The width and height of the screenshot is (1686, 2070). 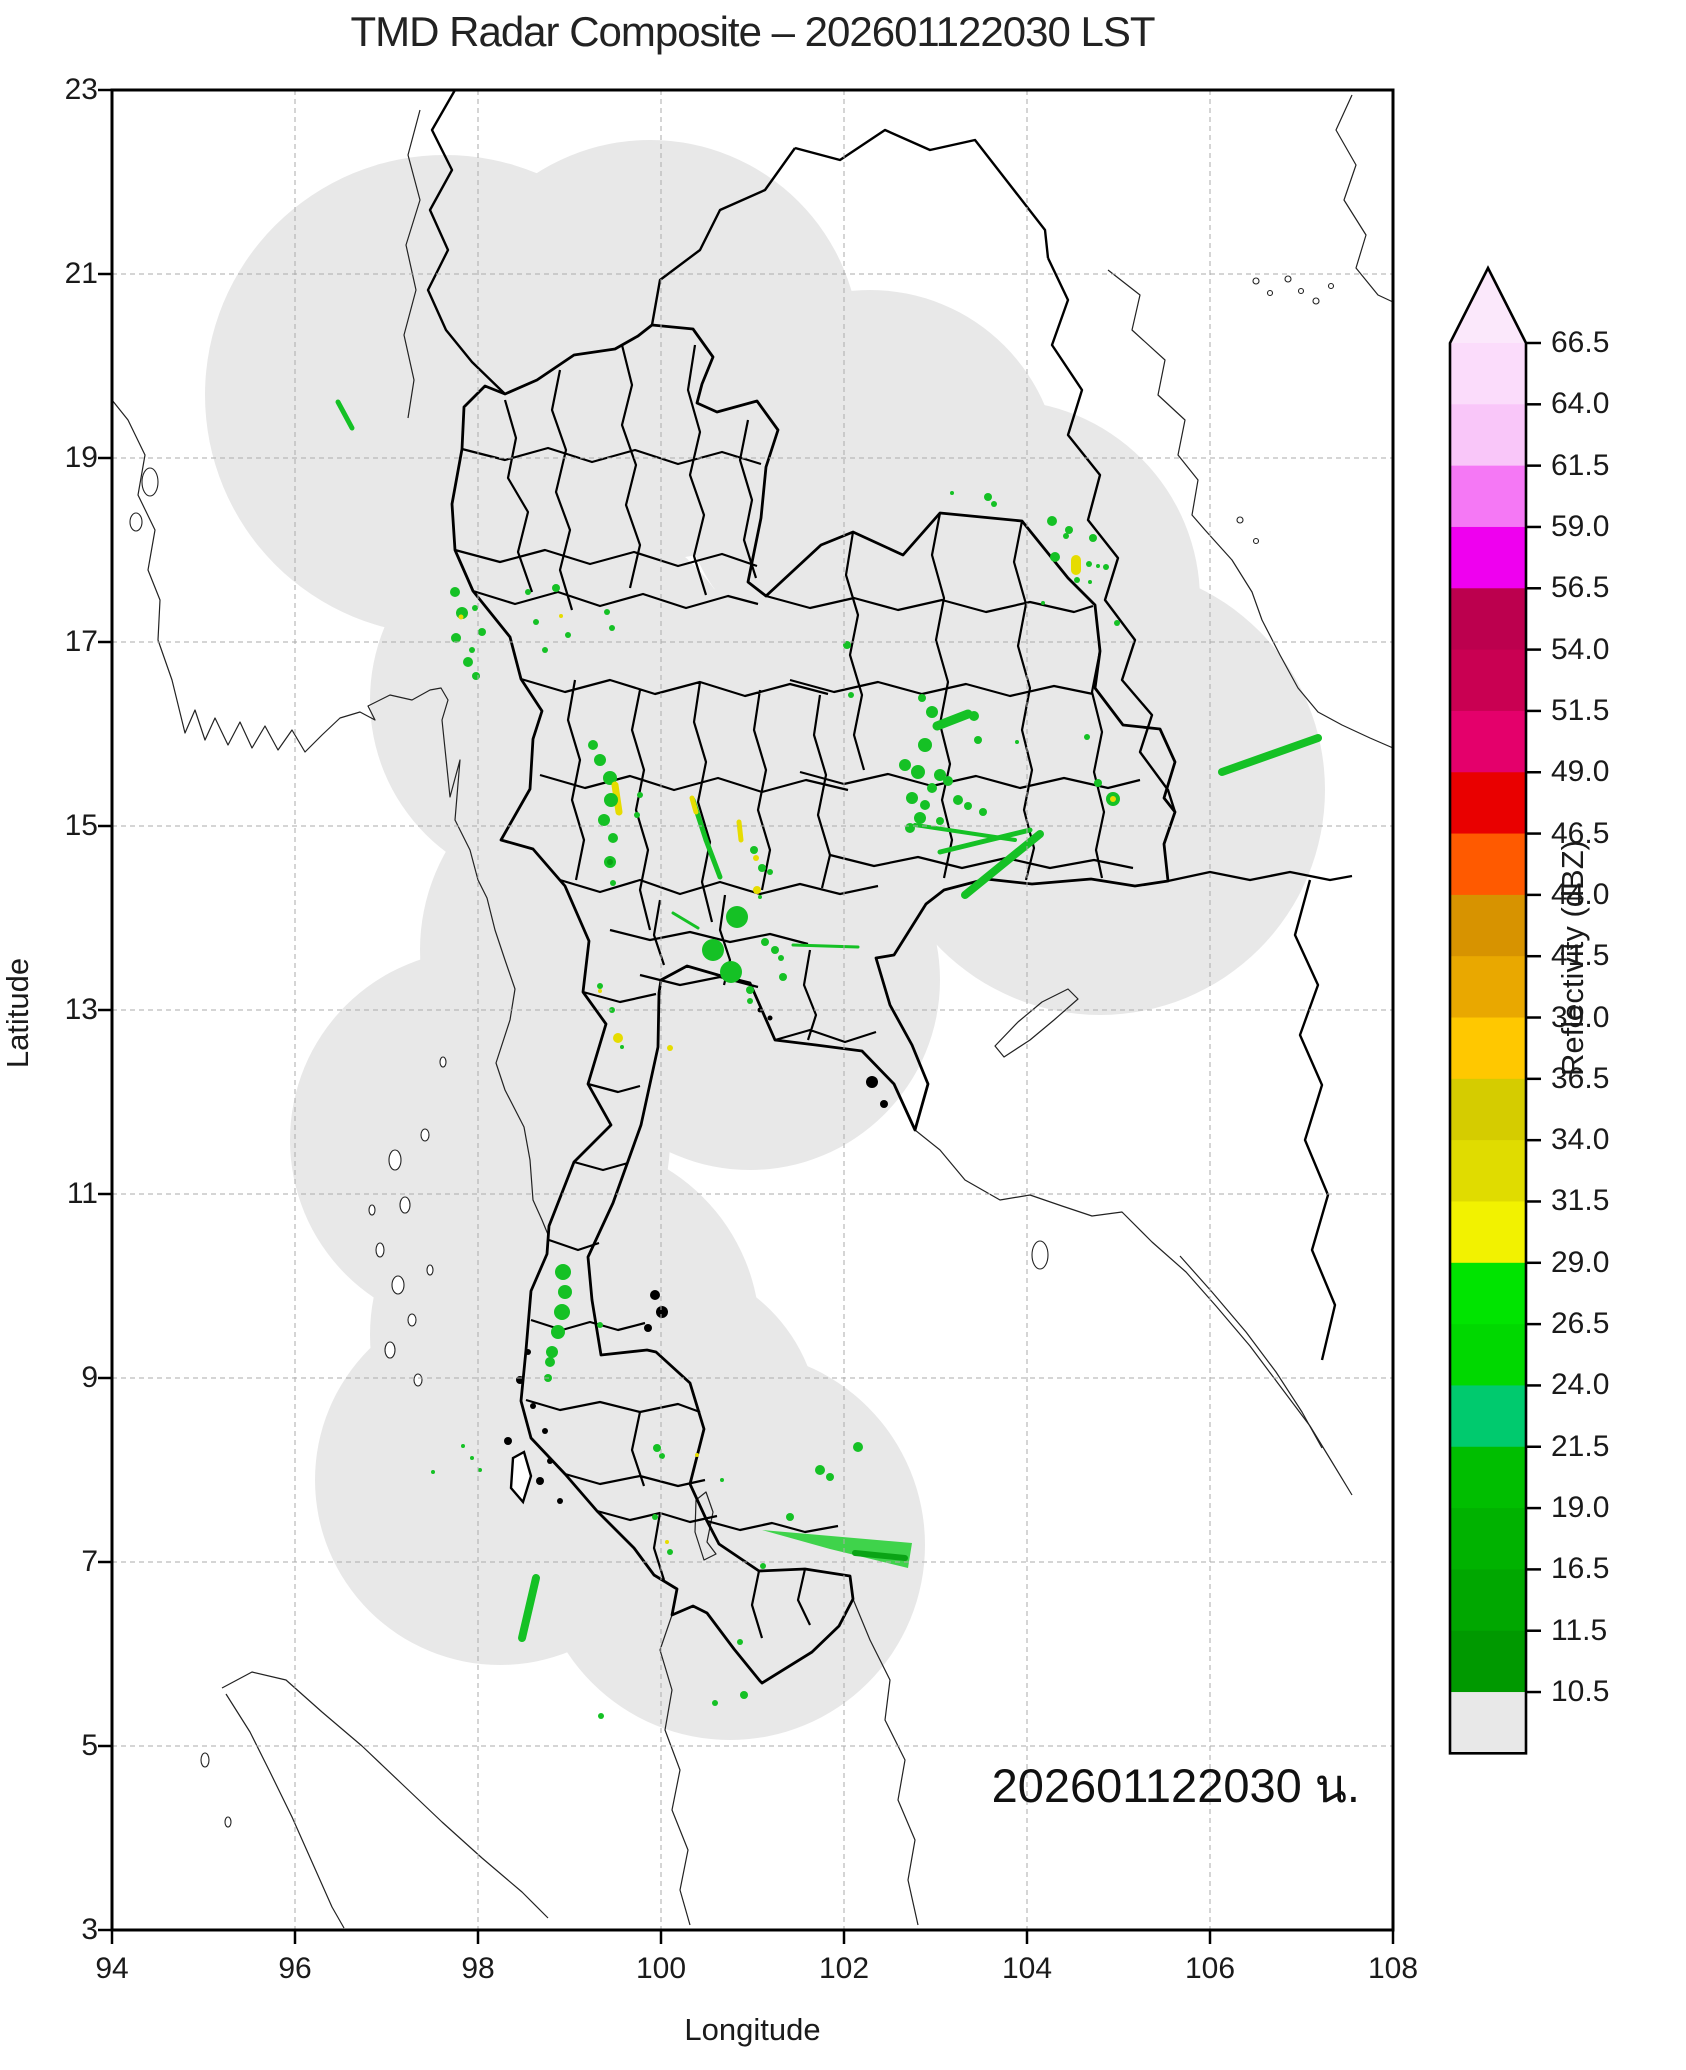 I want to click on colorbar-tick-label: 19.0, so click(x=1580, y=1508).